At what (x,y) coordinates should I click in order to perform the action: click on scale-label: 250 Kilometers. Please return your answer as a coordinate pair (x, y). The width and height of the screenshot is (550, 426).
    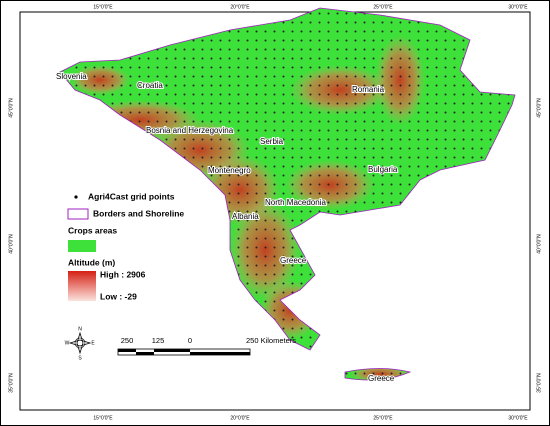
    Looking at the image, I should click on (271, 340).